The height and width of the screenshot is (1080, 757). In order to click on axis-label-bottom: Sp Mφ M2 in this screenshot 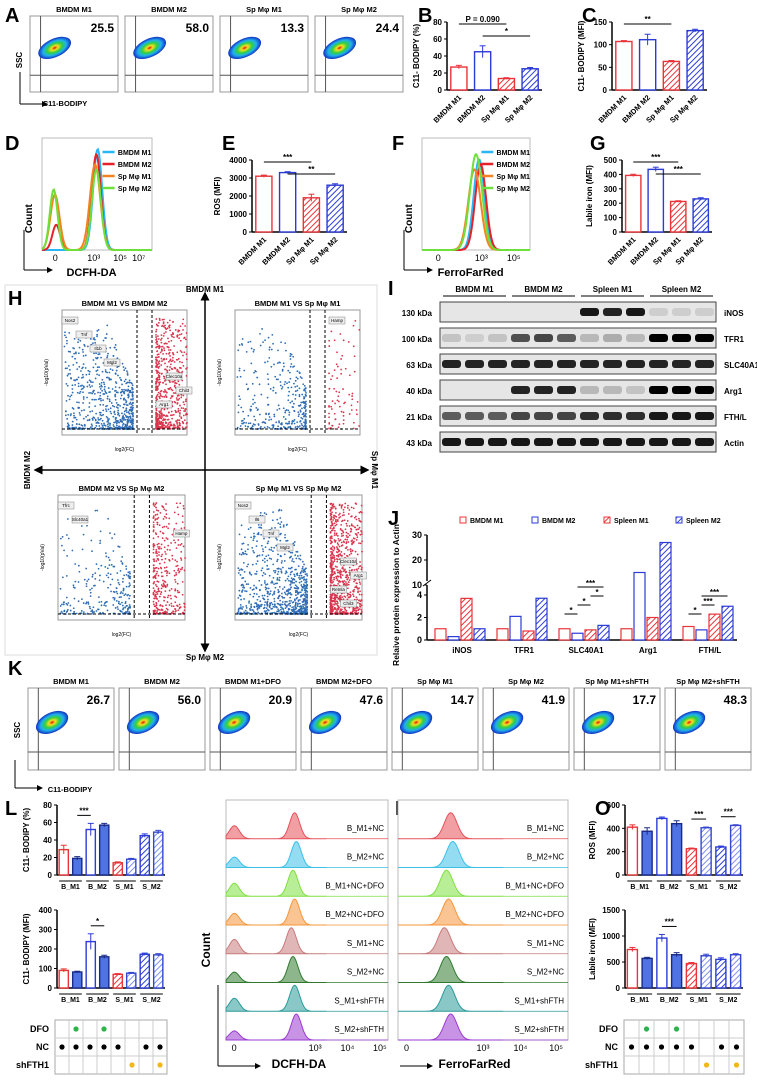, I will do `click(205, 657)`.